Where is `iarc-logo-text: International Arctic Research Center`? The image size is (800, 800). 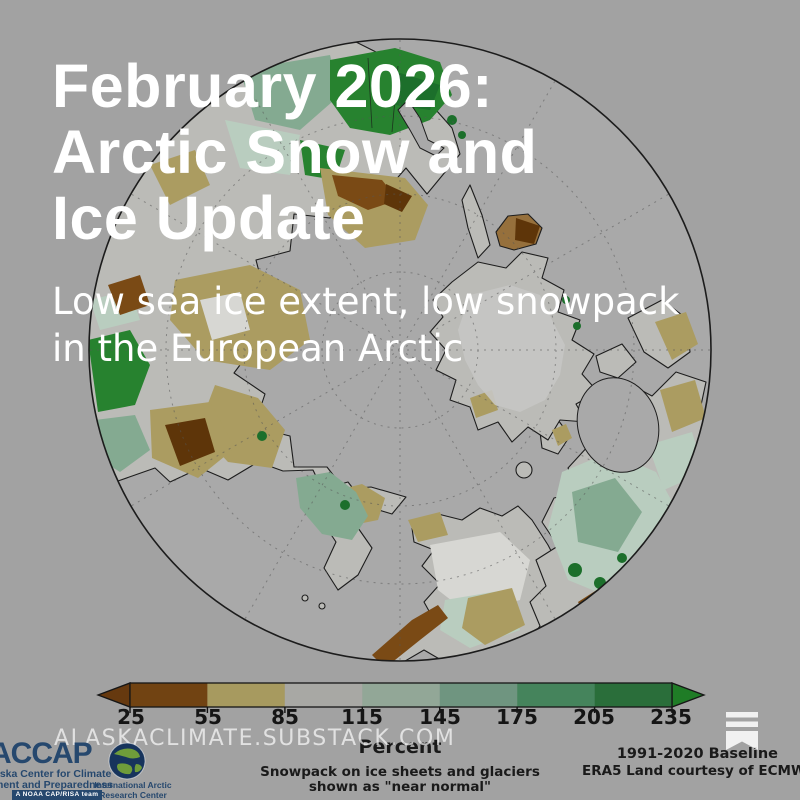 iarc-logo-text: International Arctic Research Center is located at coordinates (133, 790).